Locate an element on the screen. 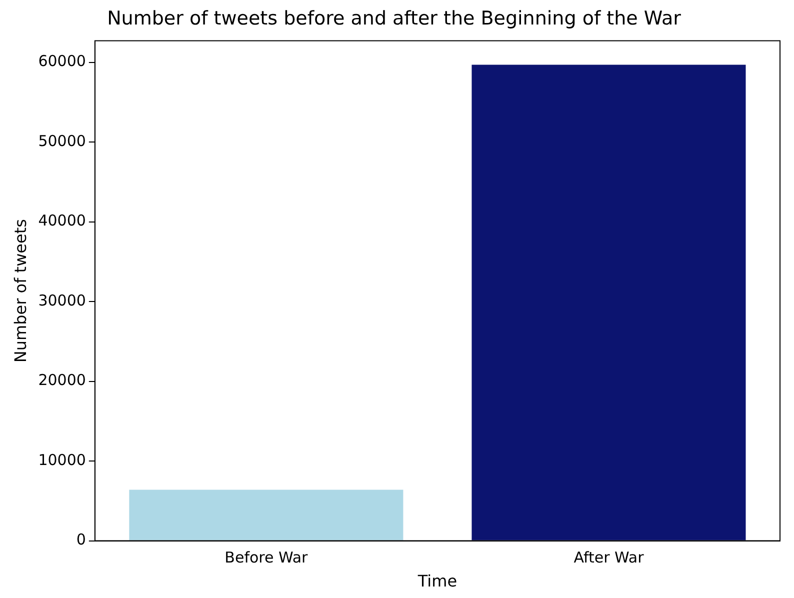 This screenshot has height=598, width=794. y-tick-label: 40000 is located at coordinates (62, 221).